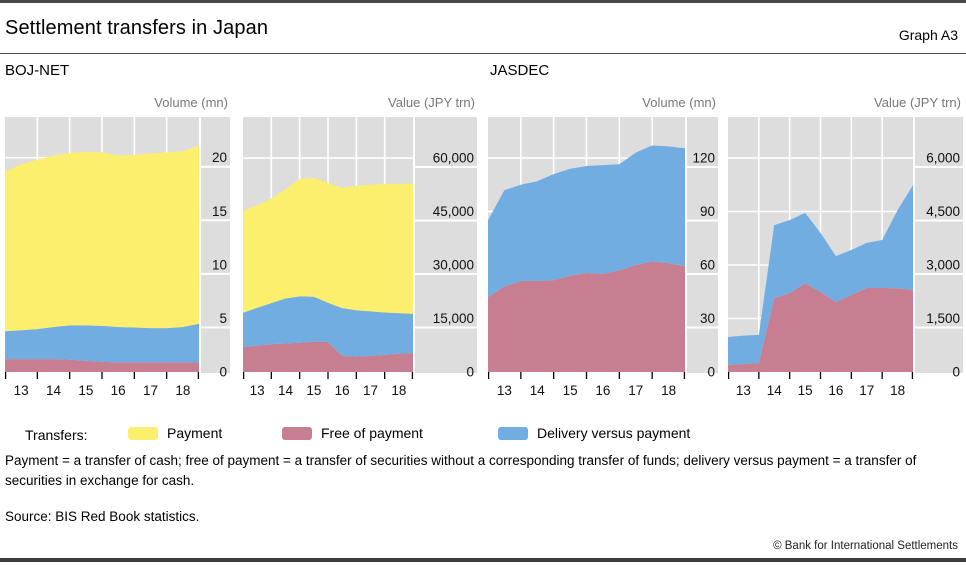 This screenshot has width=966, height=567. Describe the element at coordinates (603, 257) in the screenshot. I see `chart-jasdec-volume: 0 30 60 90 120 13 14 15 16 17 18` at that location.